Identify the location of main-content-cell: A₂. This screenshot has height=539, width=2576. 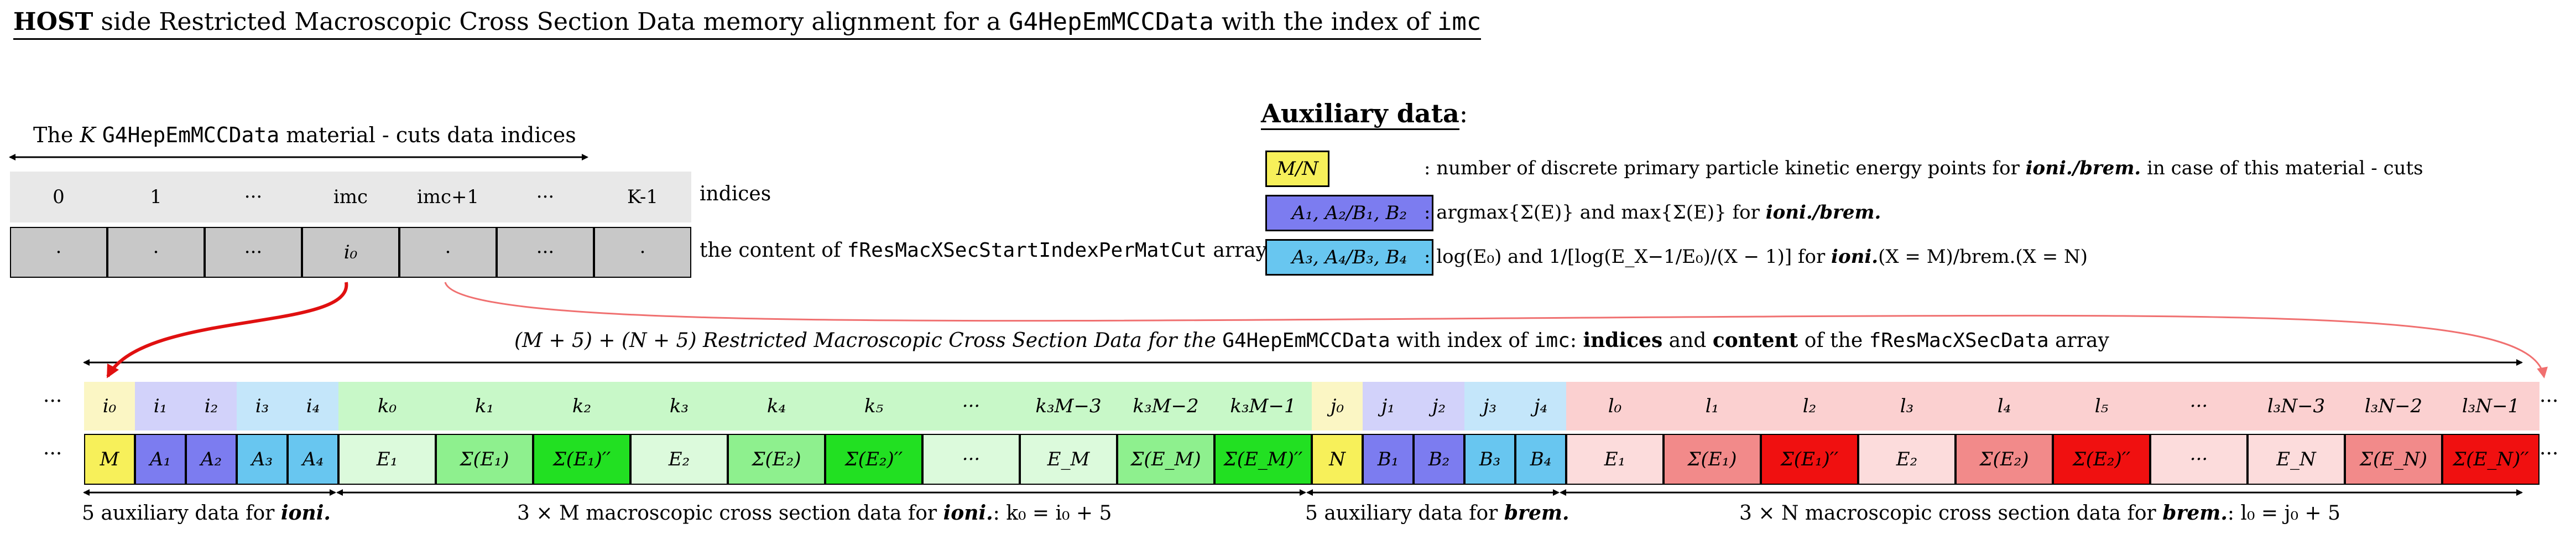
(211, 459).